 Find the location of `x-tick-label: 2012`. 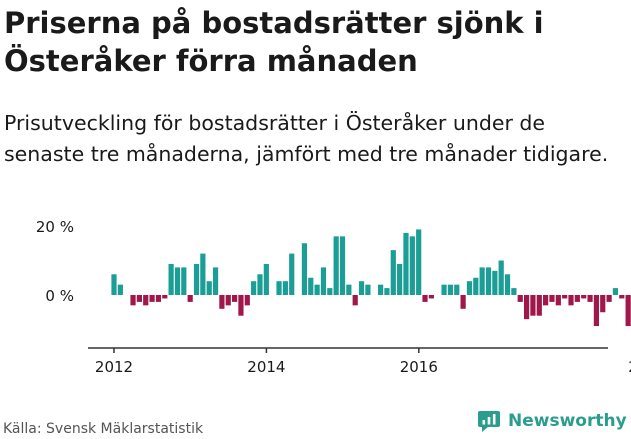

x-tick-label: 2012 is located at coordinates (114, 367).